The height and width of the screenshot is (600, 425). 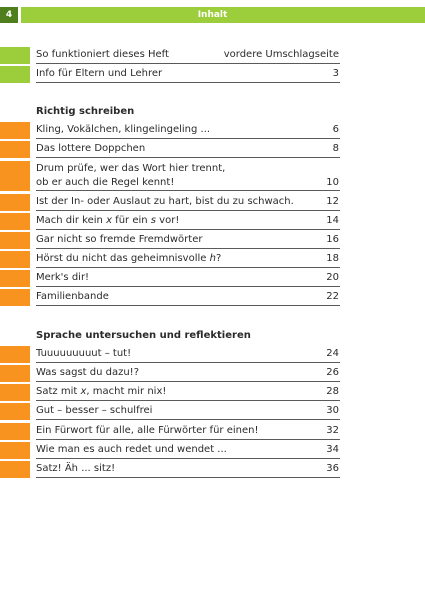 What do you see at coordinates (88, 372) in the screenshot?
I see `entry-text: Was sagst du dazu!?` at bounding box center [88, 372].